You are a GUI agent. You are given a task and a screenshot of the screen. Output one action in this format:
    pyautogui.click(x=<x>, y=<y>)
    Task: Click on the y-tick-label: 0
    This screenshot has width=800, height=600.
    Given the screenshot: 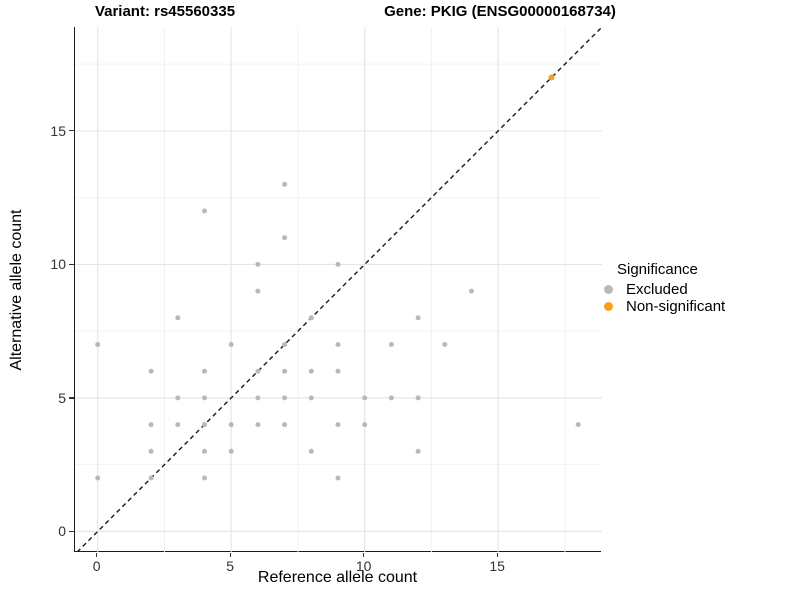 What is the action you would take?
    pyautogui.click(x=62, y=531)
    